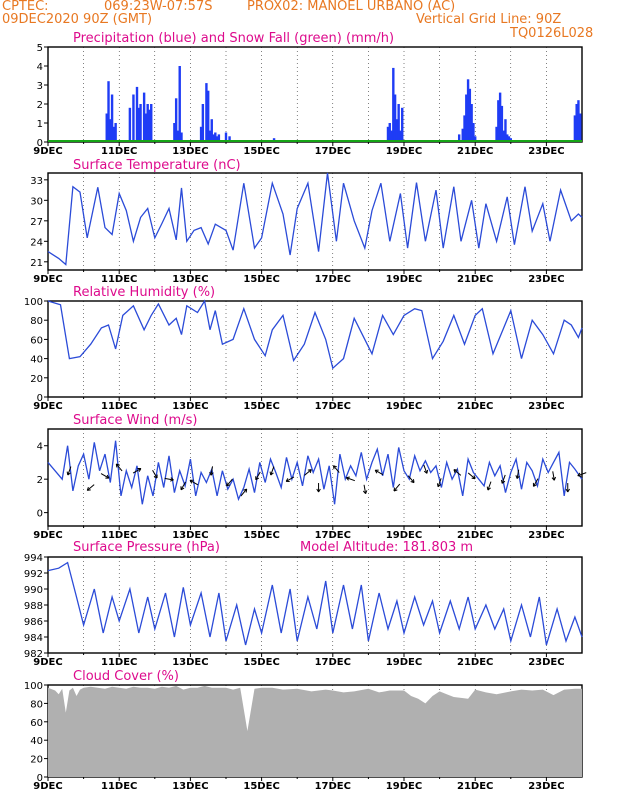 This screenshot has height=800, width=618. Describe the element at coordinates (33, 574) in the screenshot. I see `y-tick-label: 992` at that location.